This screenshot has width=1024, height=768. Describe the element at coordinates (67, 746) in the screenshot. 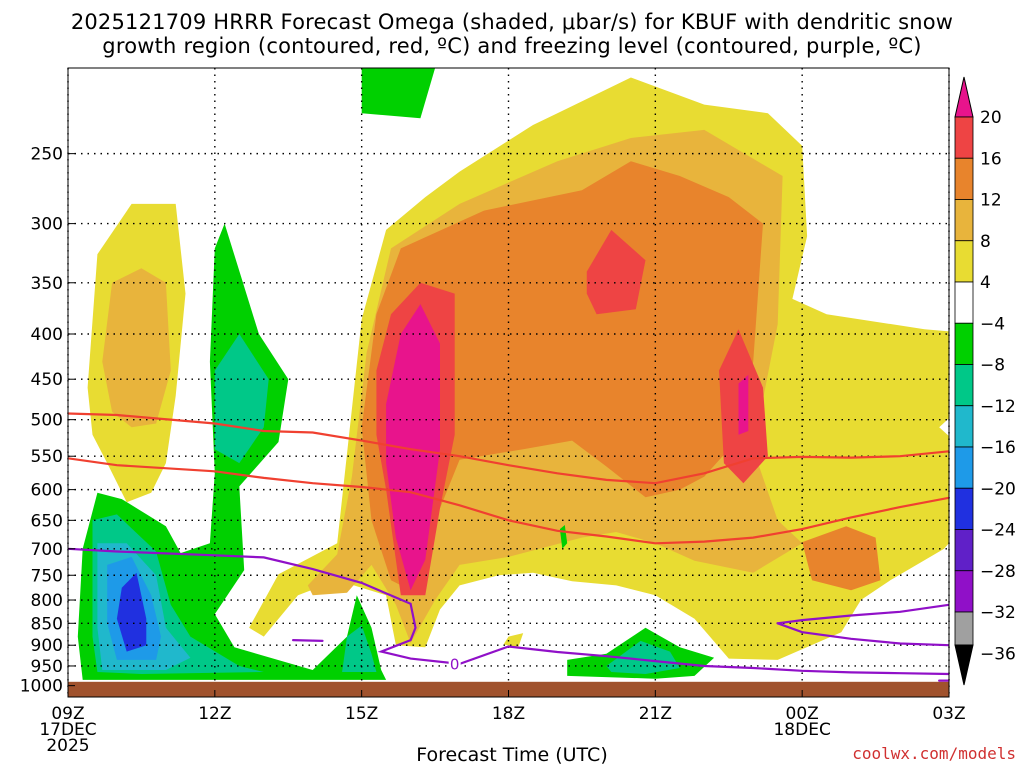

I see `xtick-label-9-2: 2025` at that location.